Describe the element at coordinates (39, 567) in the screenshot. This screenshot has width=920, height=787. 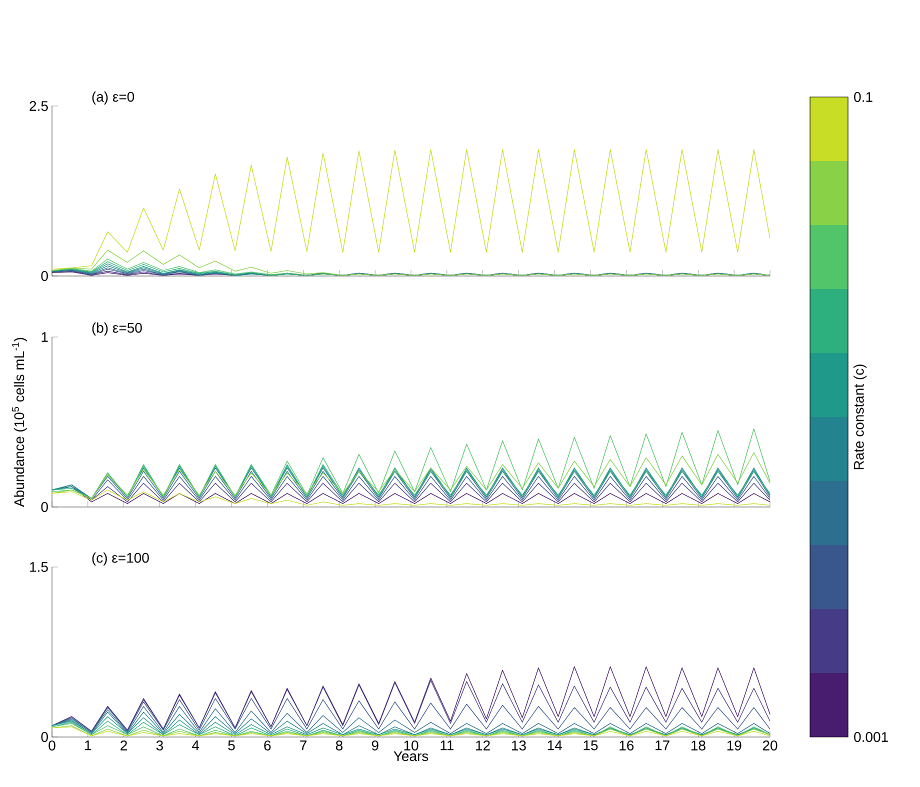
I see `y-tick-label: 1.5` at that location.